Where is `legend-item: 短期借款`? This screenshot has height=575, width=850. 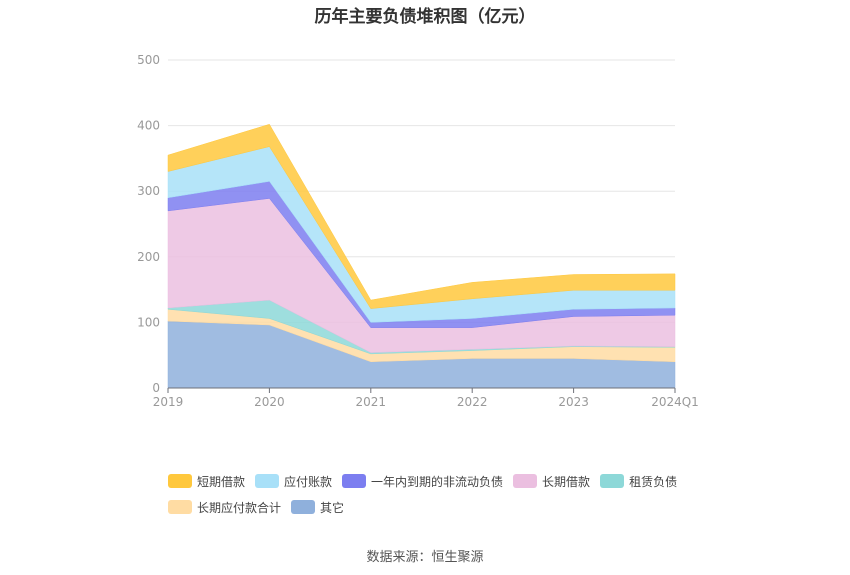
legend-item: 短期借款 is located at coordinates (206, 481).